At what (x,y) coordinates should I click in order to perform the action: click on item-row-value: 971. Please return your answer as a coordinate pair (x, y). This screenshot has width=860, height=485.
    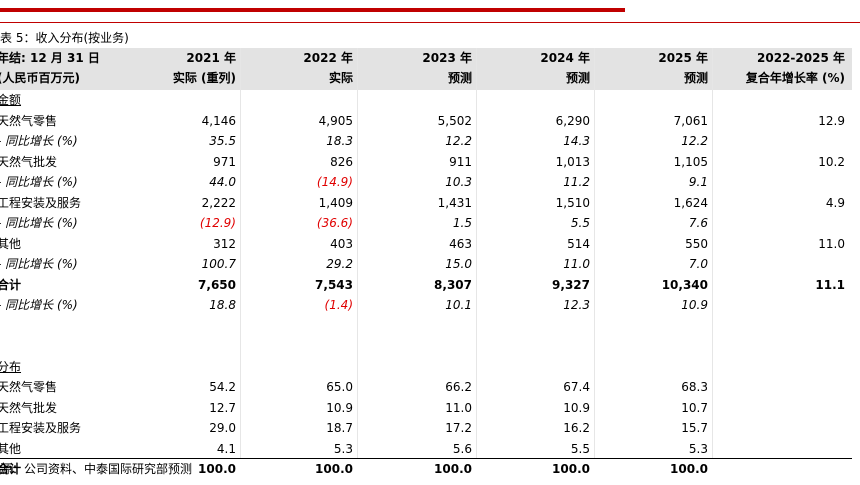
    Looking at the image, I should click on (224, 161).